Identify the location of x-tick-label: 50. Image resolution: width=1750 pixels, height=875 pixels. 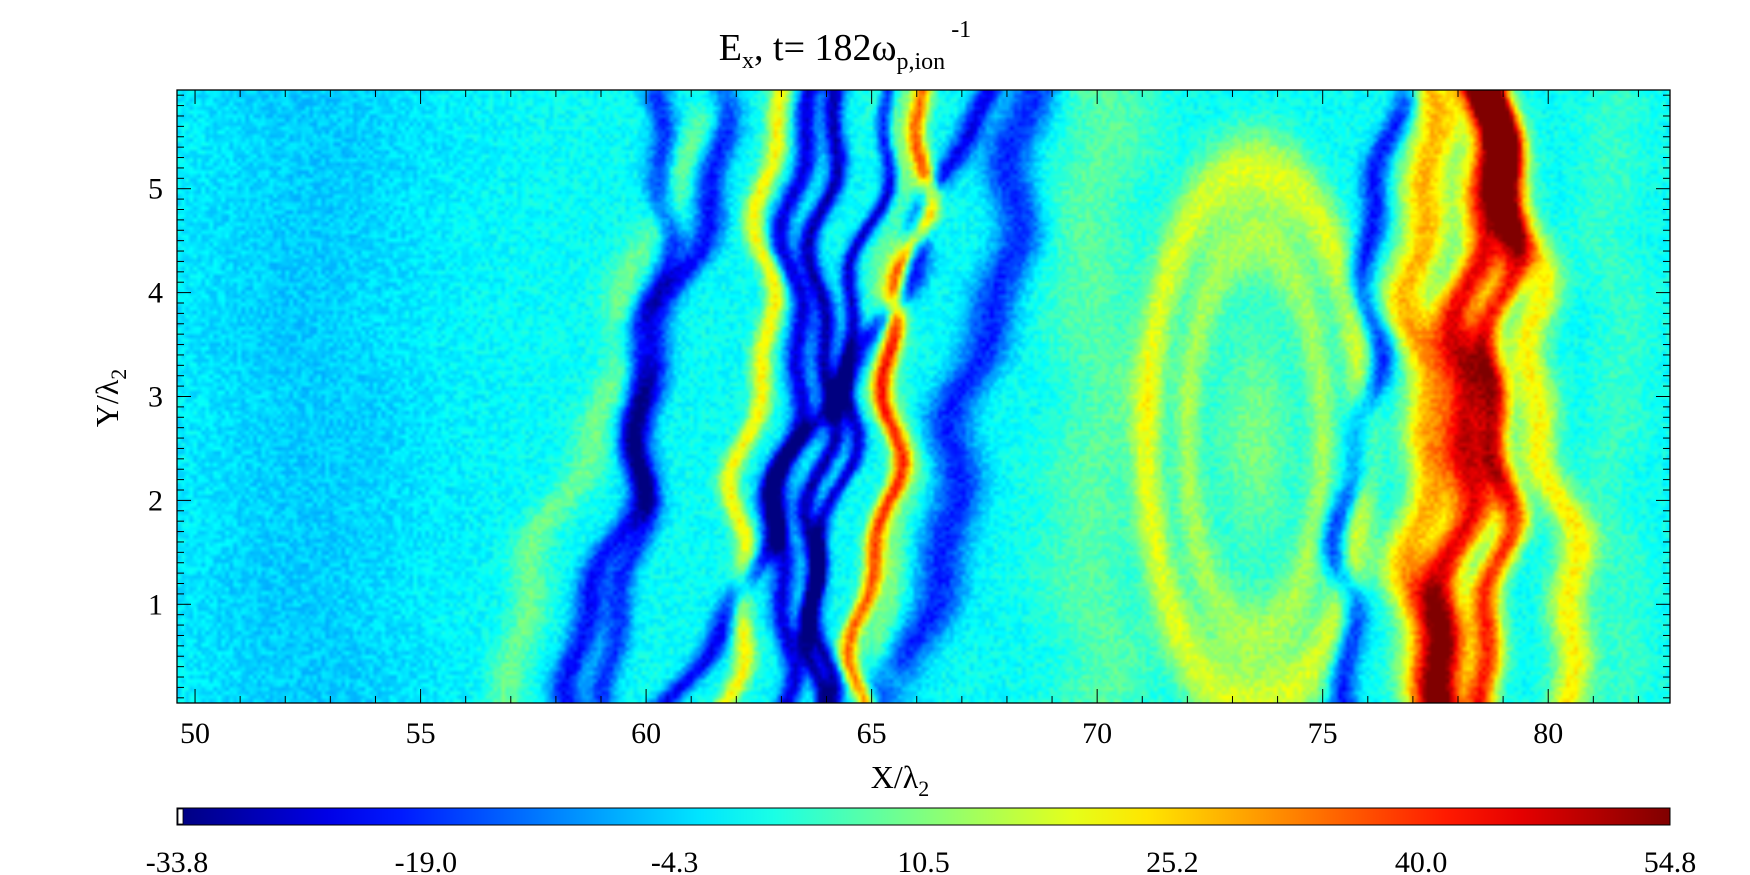
(195, 733).